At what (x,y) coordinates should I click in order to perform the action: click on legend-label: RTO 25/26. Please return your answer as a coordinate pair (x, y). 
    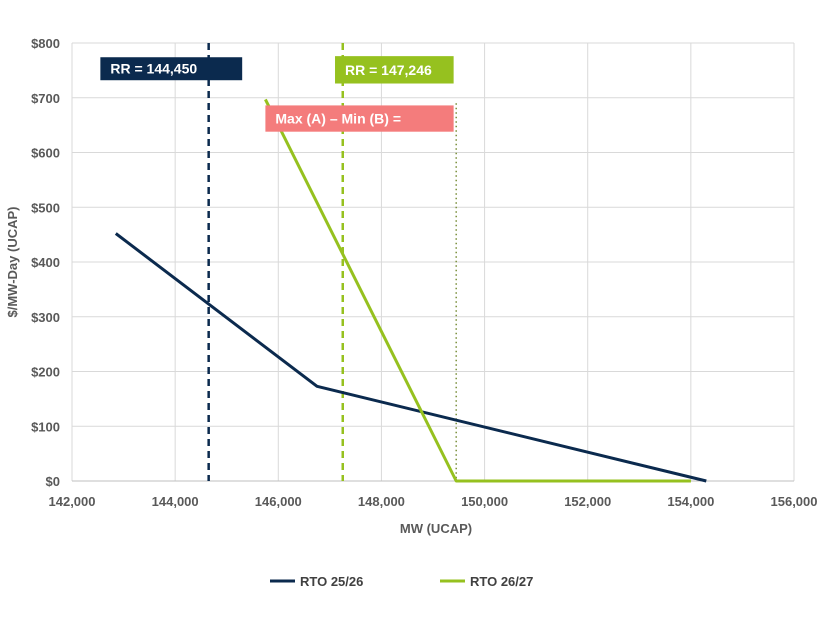
    Looking at the image, I should click on (331, 581).